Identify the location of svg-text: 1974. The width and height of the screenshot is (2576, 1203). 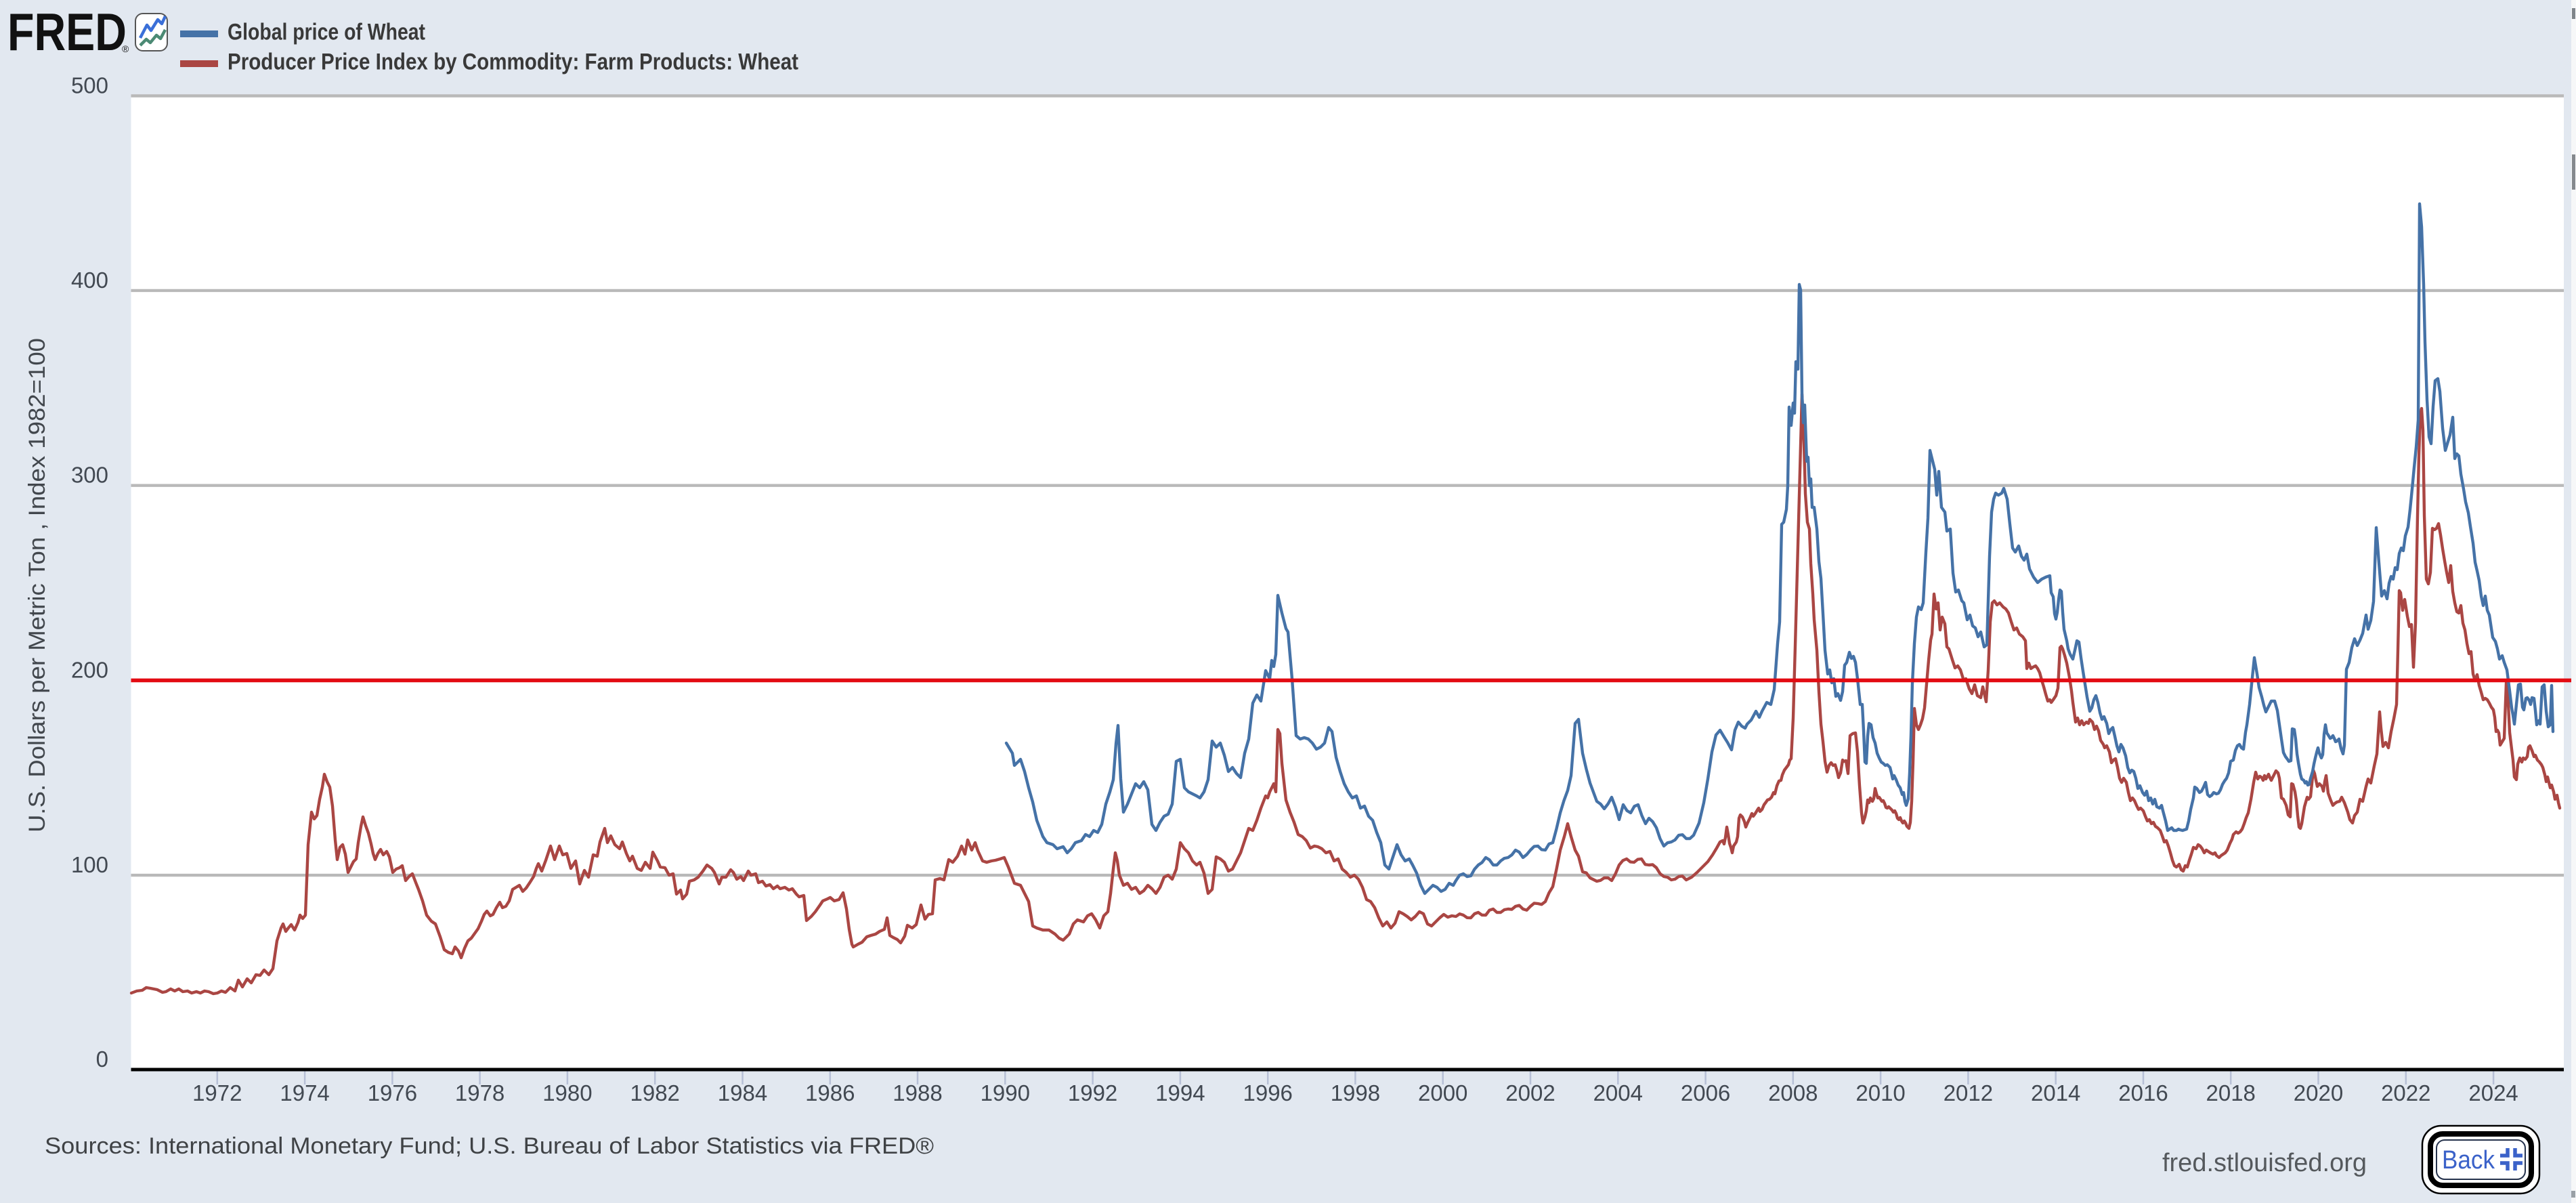
(304, 1092).